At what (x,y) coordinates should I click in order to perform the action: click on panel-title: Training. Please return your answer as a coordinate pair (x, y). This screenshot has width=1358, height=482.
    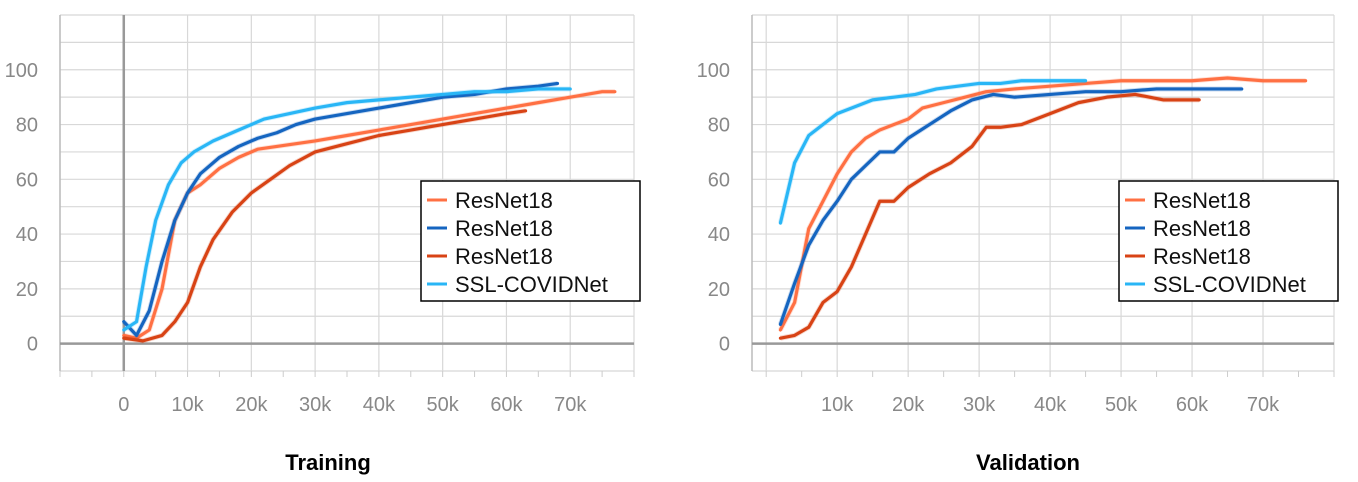
    Looking at the image, I should click on (328, 462).